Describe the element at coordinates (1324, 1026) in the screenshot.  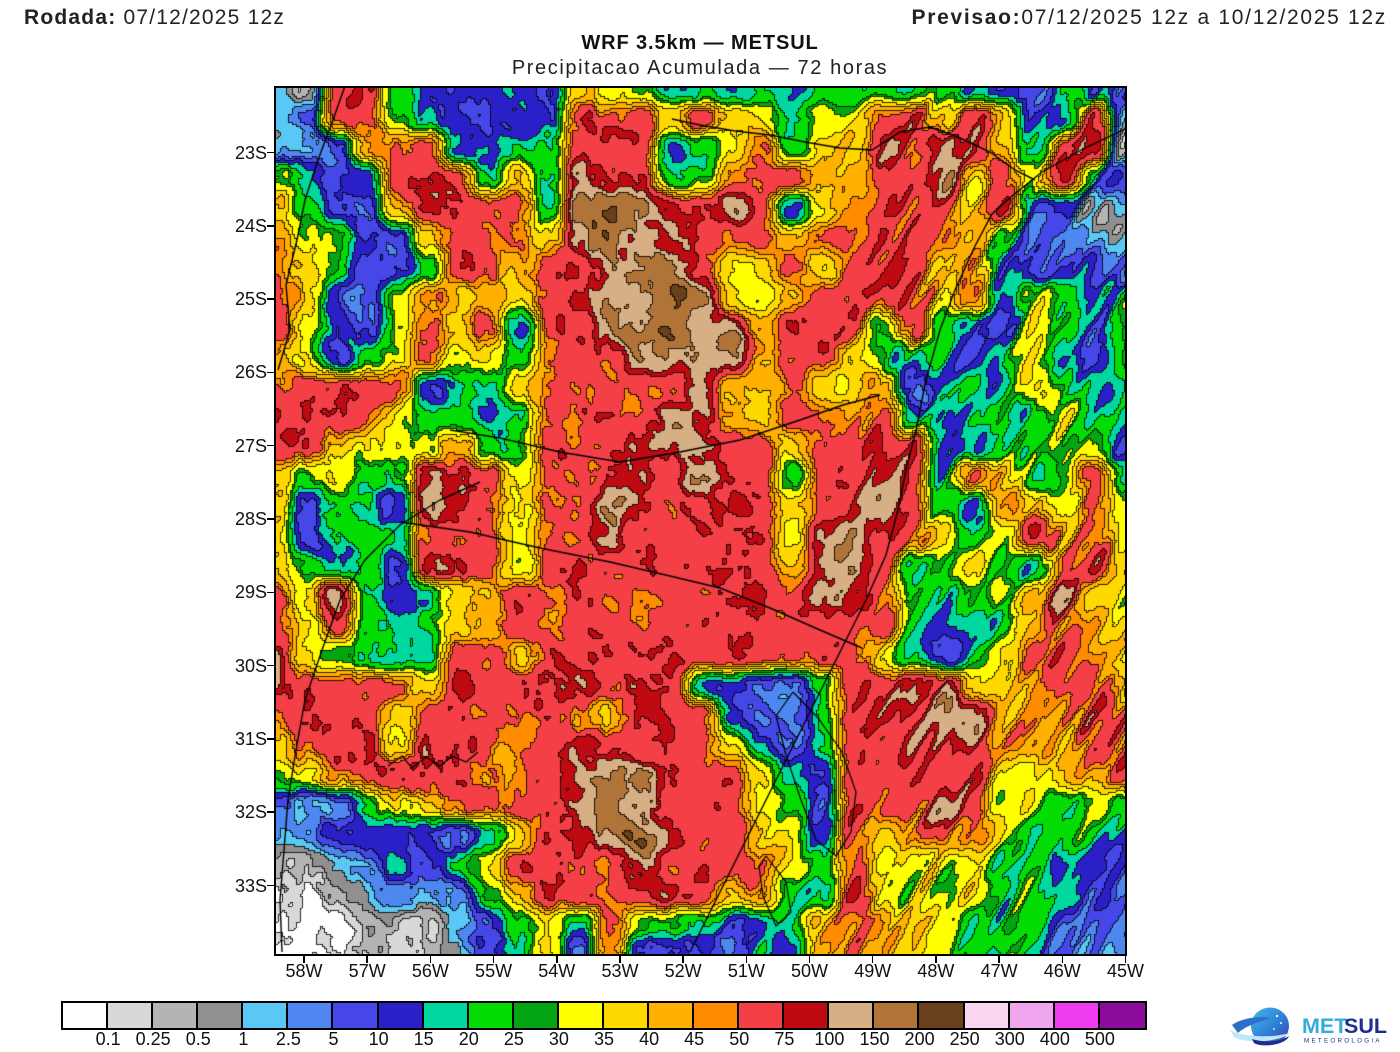
I see `svg-text: MET` at that location.